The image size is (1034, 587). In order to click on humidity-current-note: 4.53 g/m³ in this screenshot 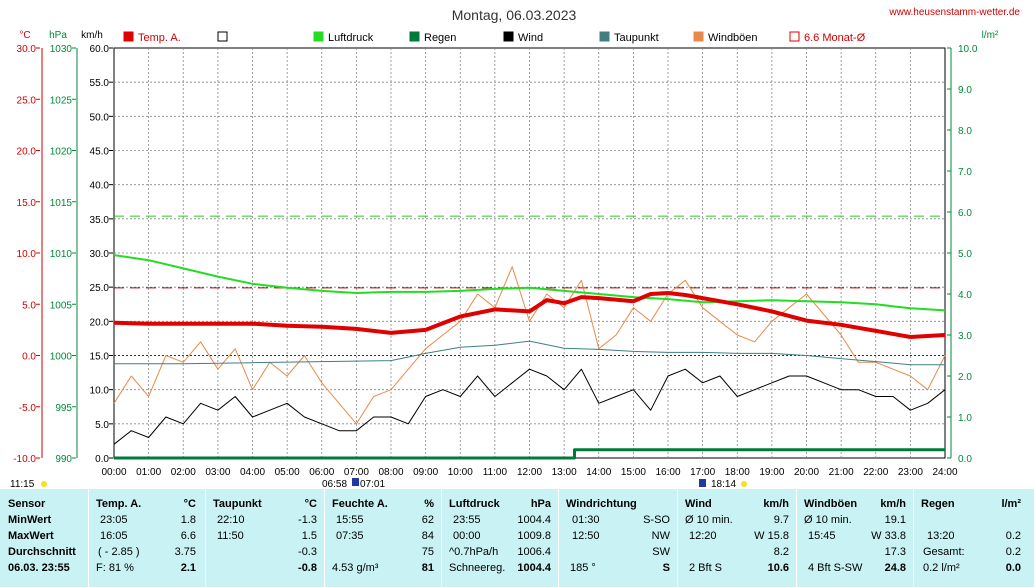, I will do `click(355, 568)`.